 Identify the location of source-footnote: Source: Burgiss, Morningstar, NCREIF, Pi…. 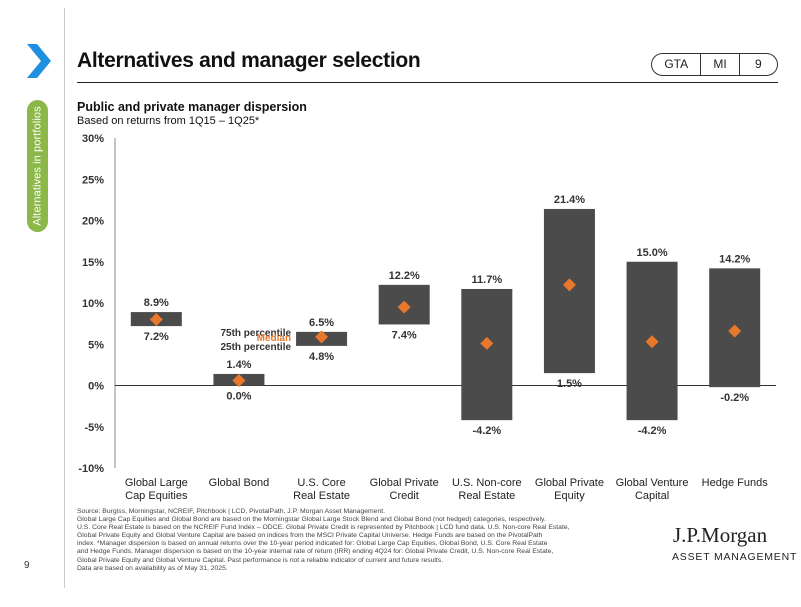
(369, 544).